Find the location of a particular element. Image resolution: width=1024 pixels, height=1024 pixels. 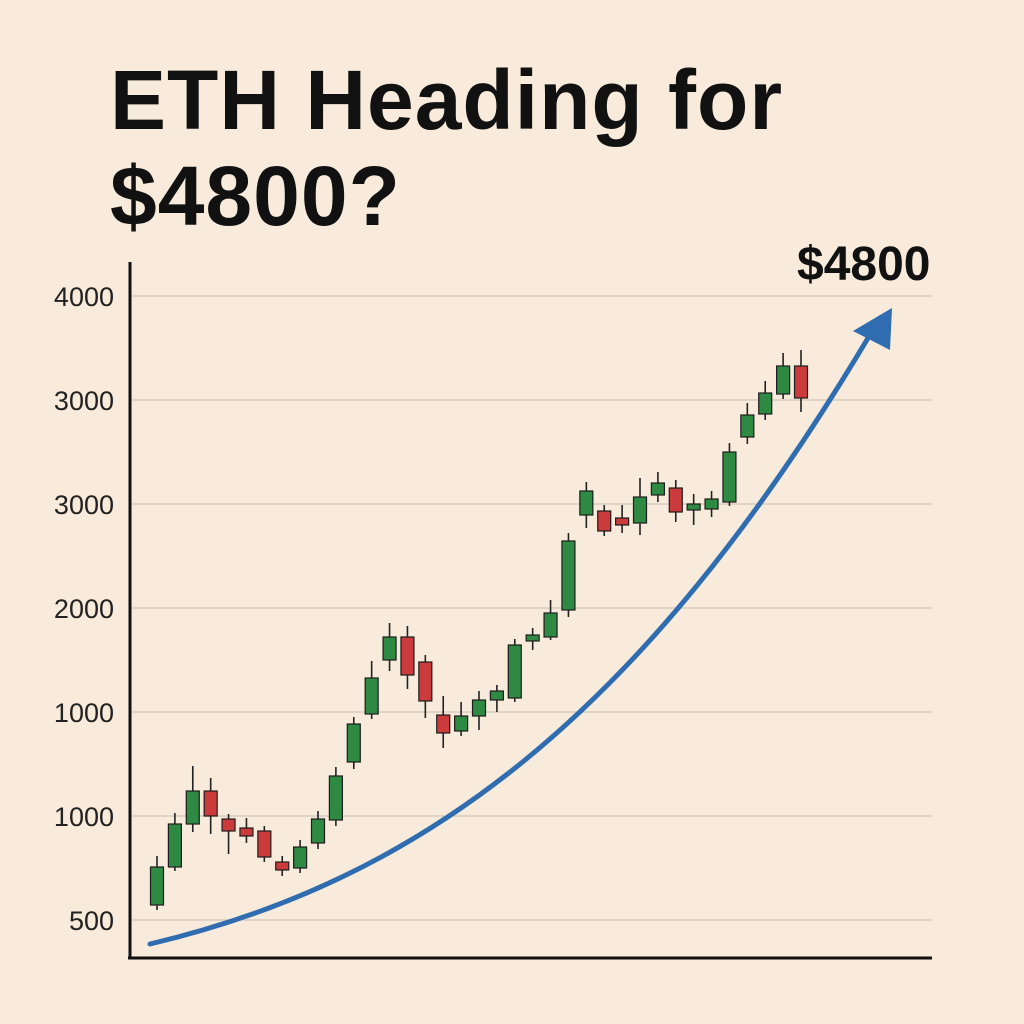

y-axis-tick-labels: 500 1000 1000 2000 3000 3000 4000 is located at coordinates (84, 609).